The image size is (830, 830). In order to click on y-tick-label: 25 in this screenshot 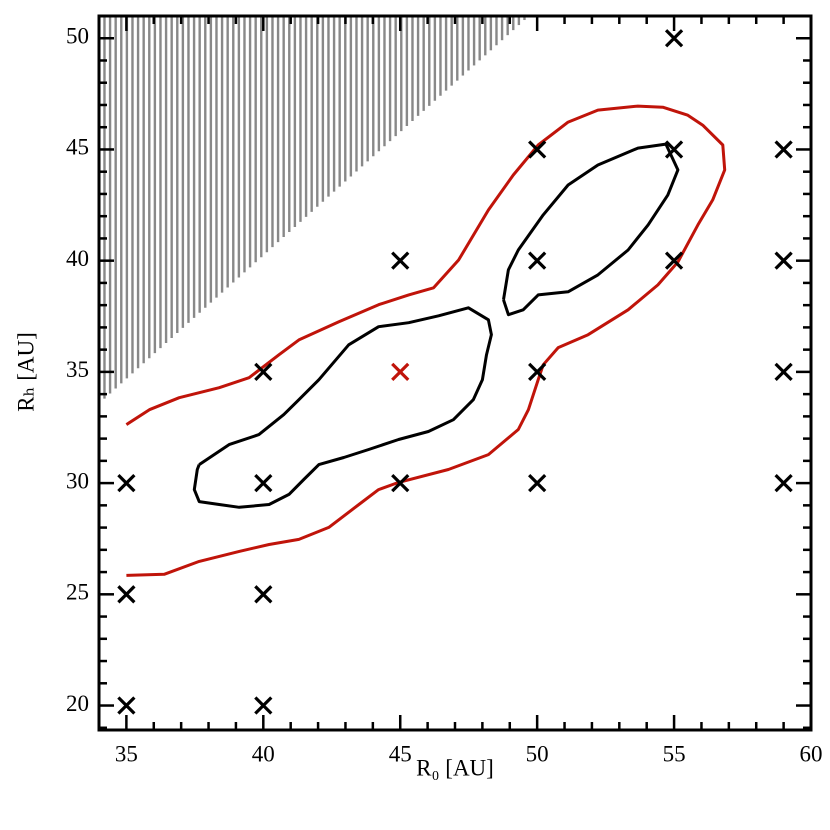, I will do `click(77, 592)`.